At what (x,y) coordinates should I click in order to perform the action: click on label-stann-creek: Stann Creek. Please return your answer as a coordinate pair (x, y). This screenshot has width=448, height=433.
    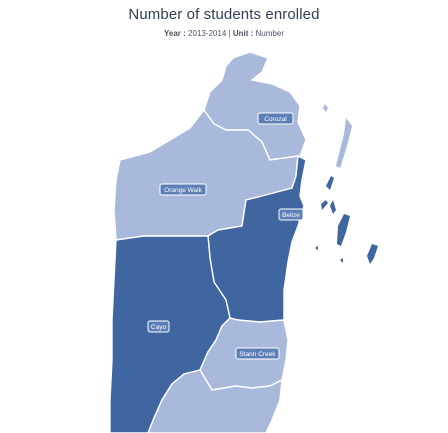
    Looking at the image, I should click on (257, 353).